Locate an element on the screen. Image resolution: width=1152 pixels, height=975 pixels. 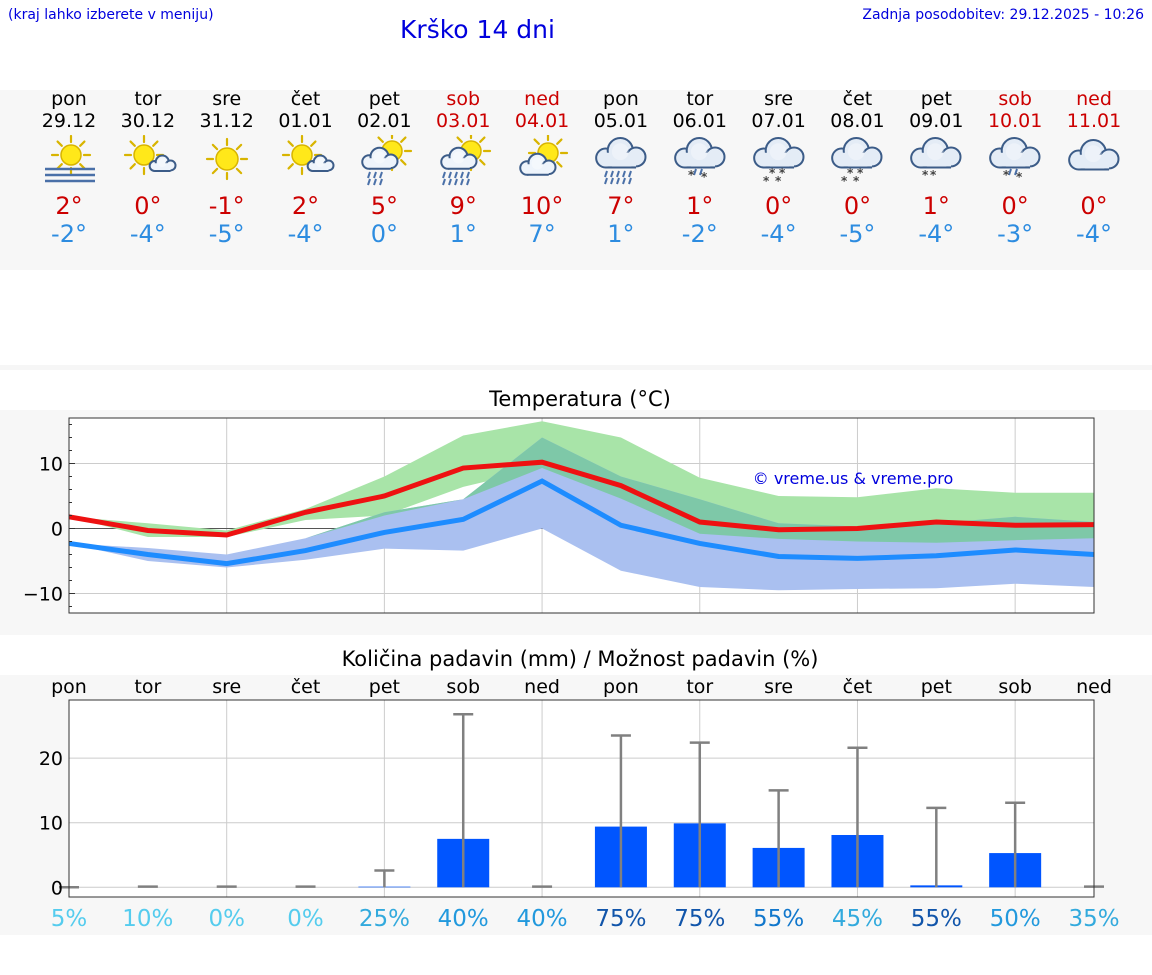
temp-min: -2° is located at coordinates (69, 234).